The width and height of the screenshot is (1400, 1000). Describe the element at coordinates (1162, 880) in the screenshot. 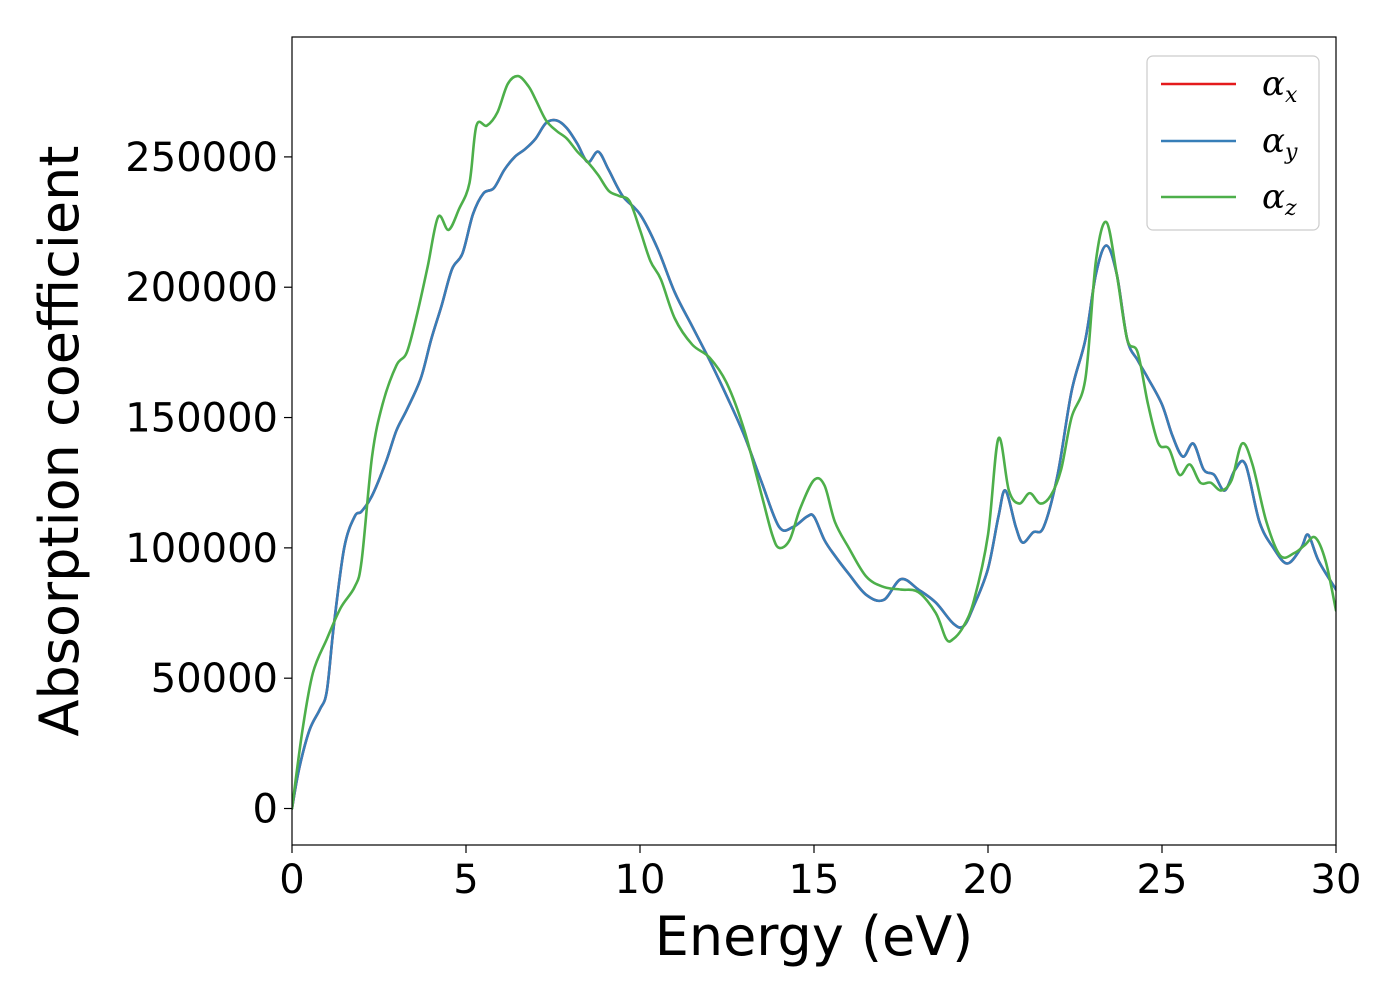

I see `x-tick-label: 25` at that location.